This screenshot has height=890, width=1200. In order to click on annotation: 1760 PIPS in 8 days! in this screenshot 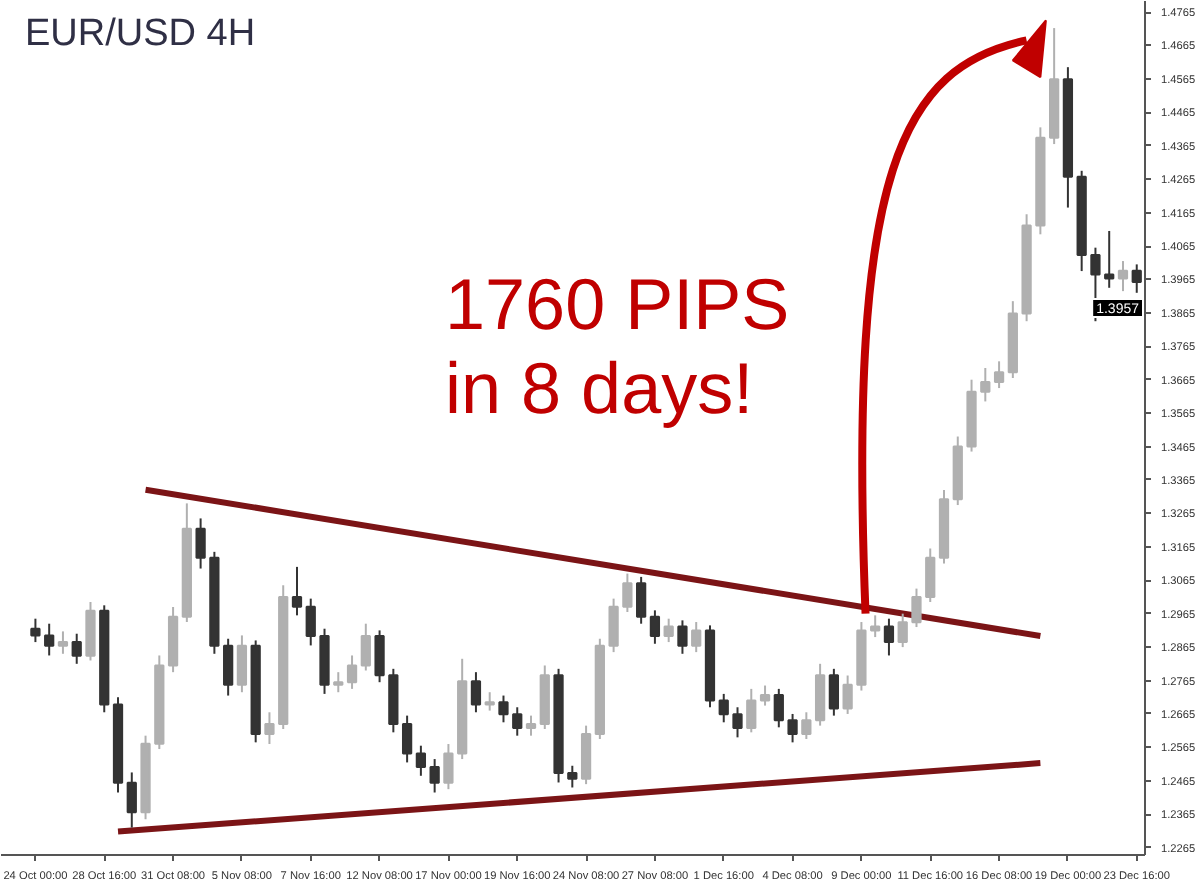, I will do `click(617, 346)`.